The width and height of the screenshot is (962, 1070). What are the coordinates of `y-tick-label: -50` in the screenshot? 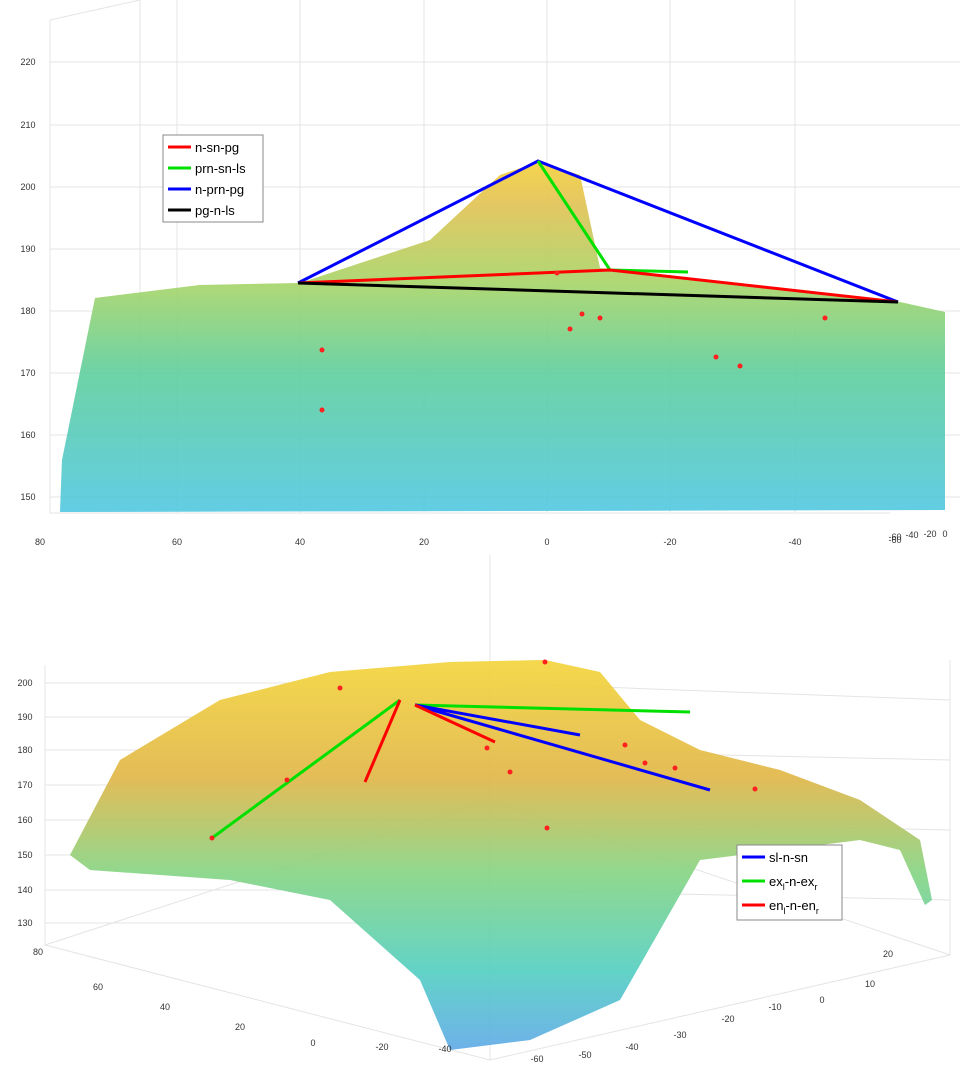 It's located at (584, 1055).